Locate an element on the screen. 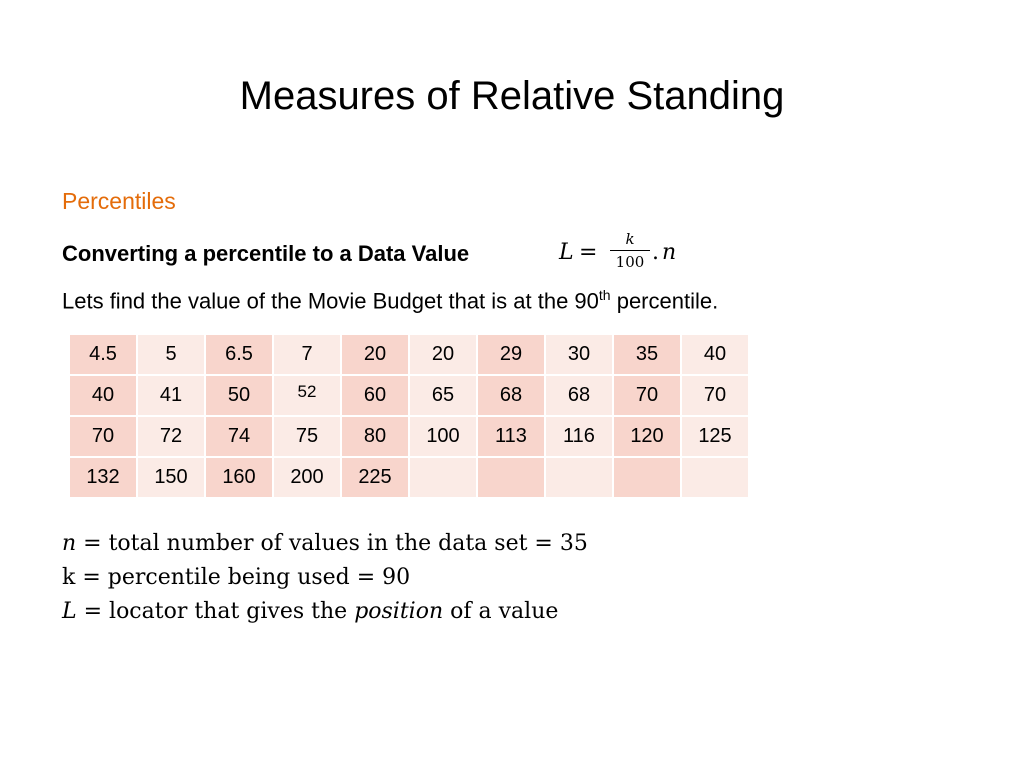 The height and width of the screenshot is (768, 1024). formula-fraction: k 100 is located at coordinates (630, 250).